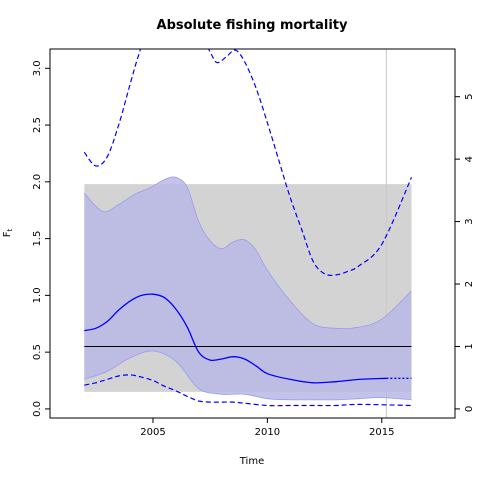 The height and width of the screenshot is (480, 480). I want to click on y-axis-label-subscript: t, so click(10, 229).